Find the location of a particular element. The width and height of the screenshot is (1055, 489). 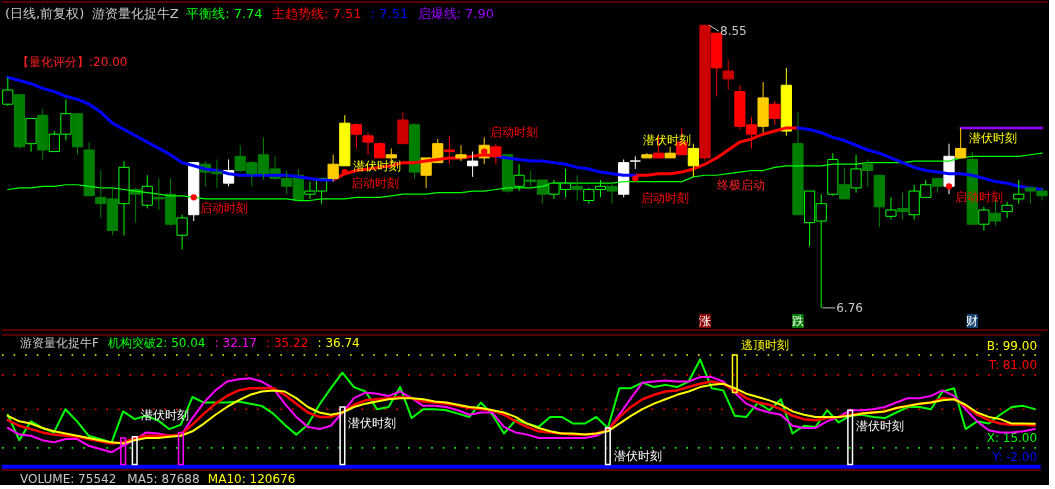

annotation: 终极启动 is located at coordinates (741, 184).